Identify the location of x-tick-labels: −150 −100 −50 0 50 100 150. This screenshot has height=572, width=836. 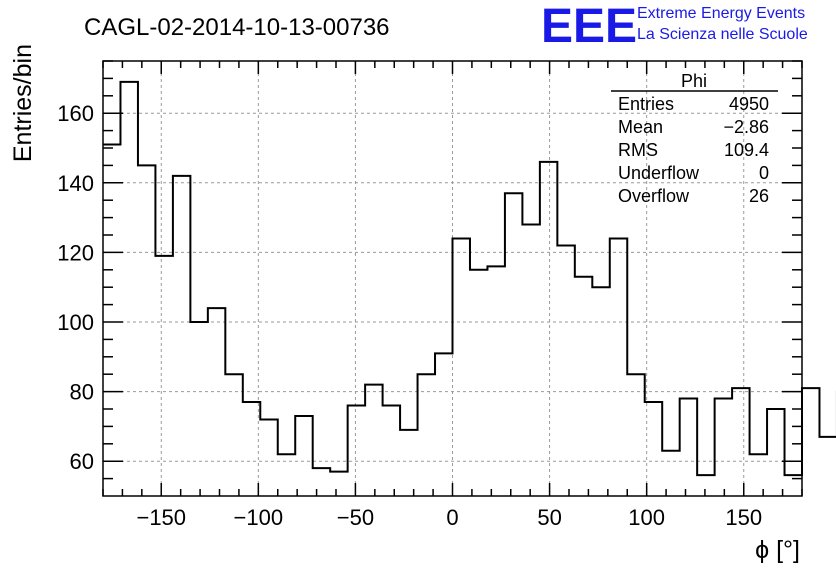
(449, 517).